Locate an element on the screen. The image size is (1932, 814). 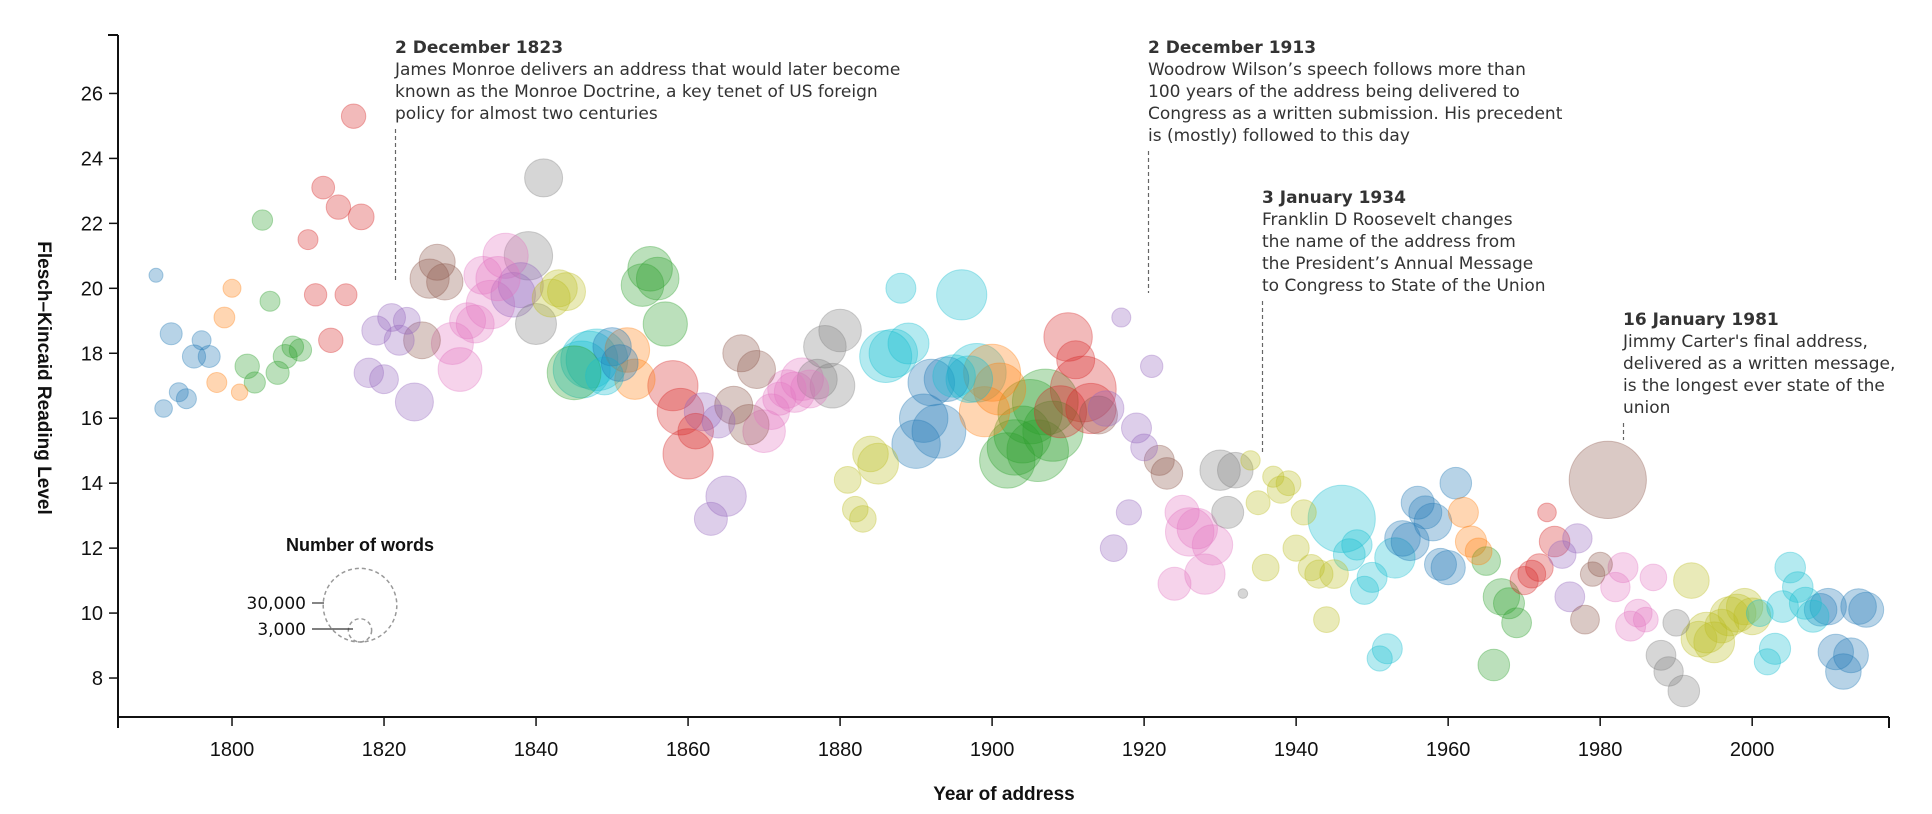
bubble-1953 is located at coordinates (1395, 558).